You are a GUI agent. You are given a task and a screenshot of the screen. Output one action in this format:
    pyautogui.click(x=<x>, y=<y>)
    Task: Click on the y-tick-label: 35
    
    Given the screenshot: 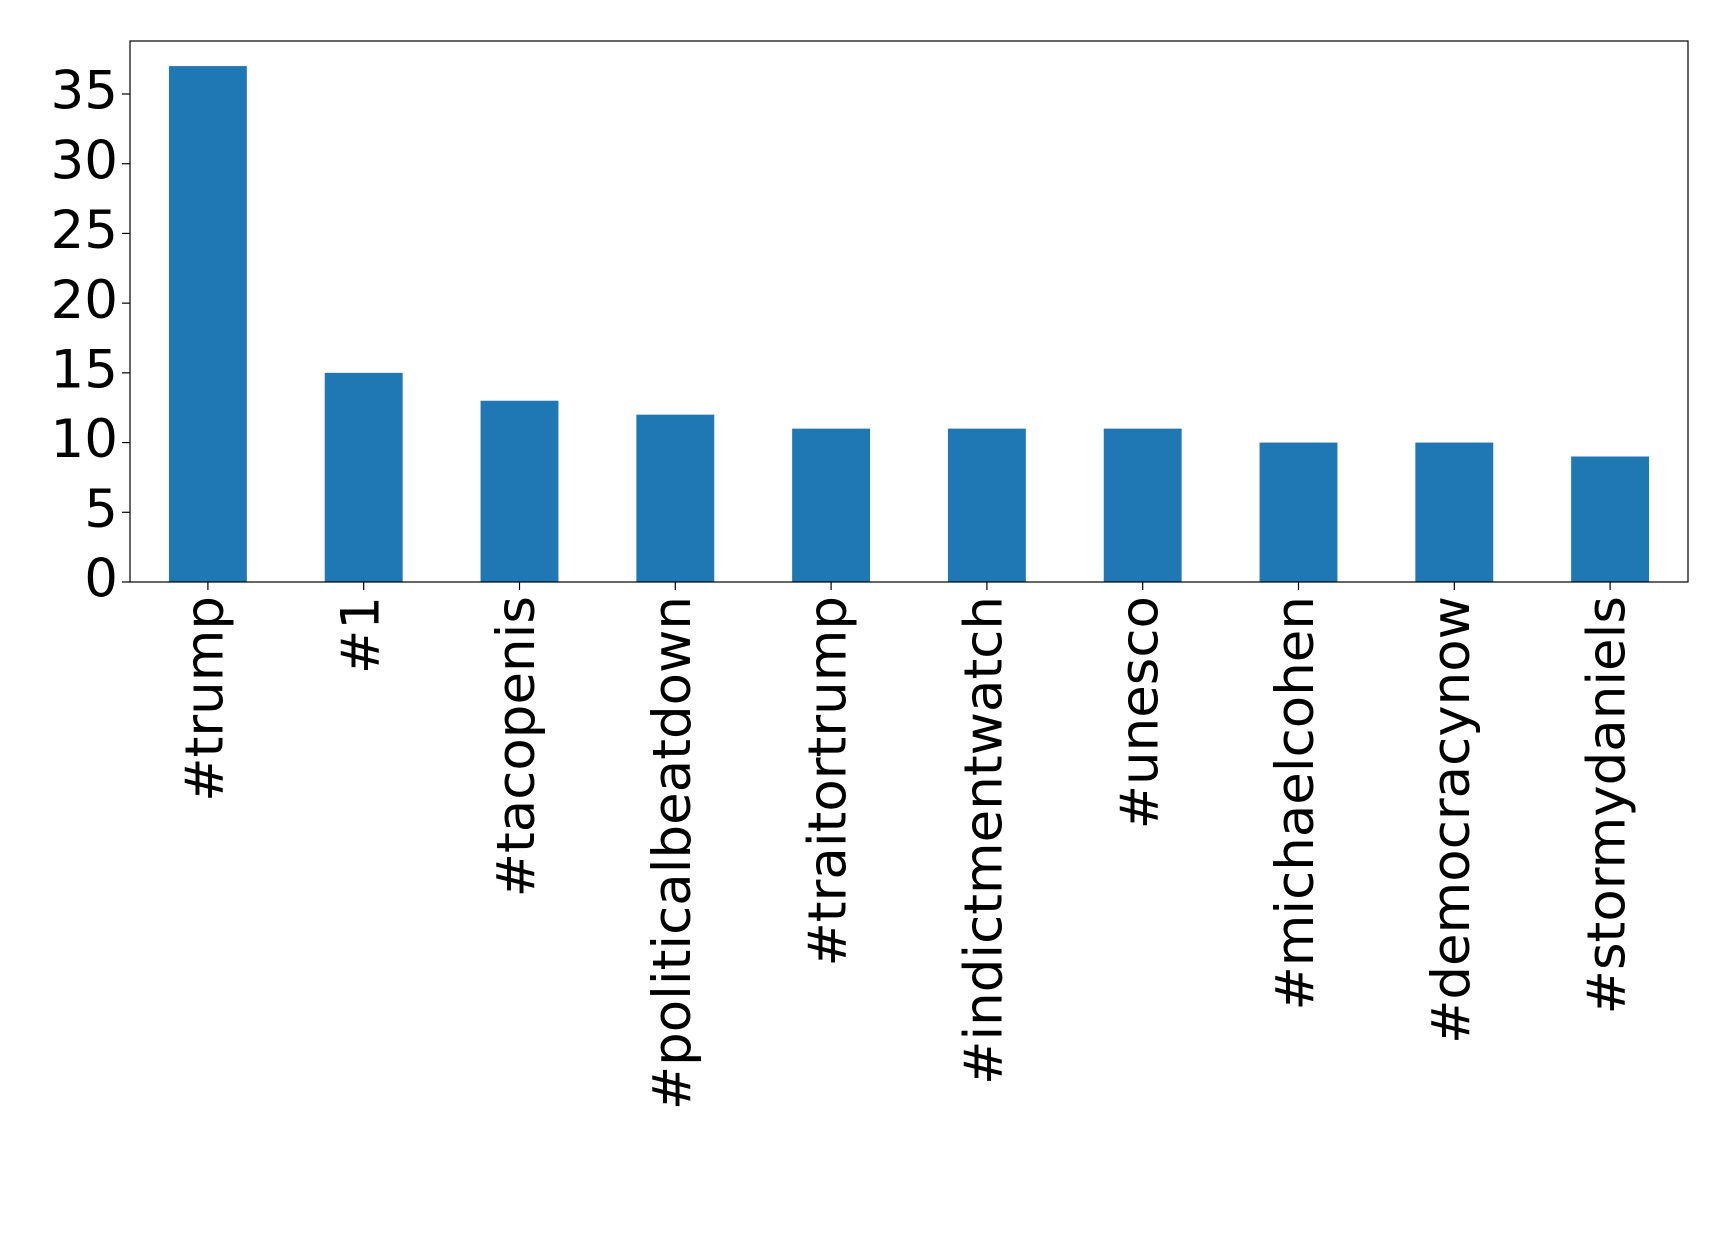 What is the action you would take?
    pyautogui.click(x=84, y=91)
    